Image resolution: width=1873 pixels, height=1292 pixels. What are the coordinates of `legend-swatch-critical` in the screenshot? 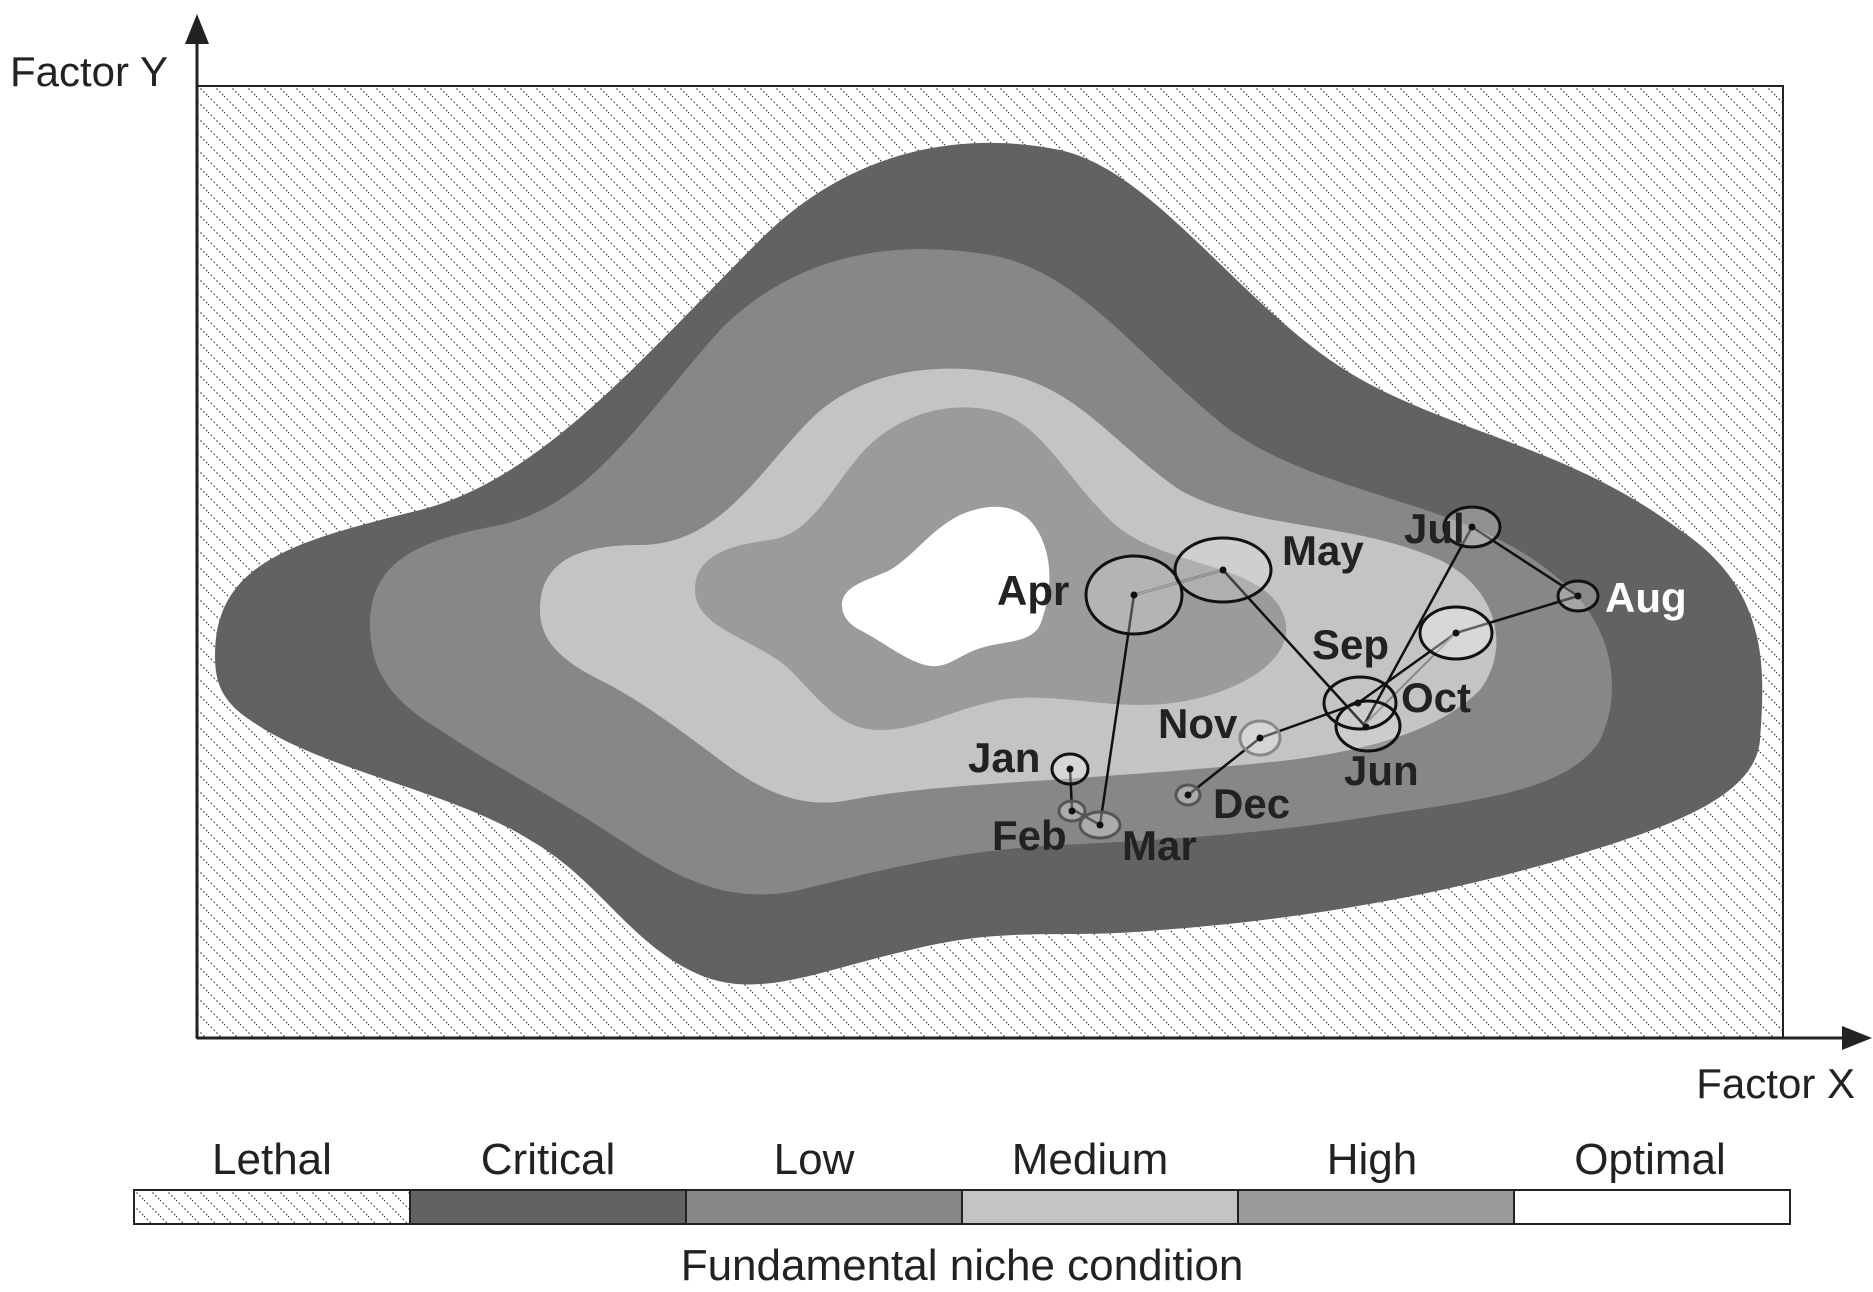 It's located at (548, 1207).